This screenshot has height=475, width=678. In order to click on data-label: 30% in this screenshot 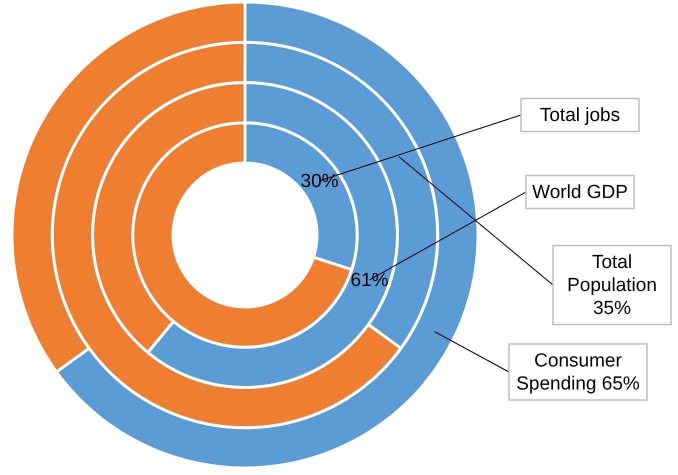, I will do `click(319, 181)`.